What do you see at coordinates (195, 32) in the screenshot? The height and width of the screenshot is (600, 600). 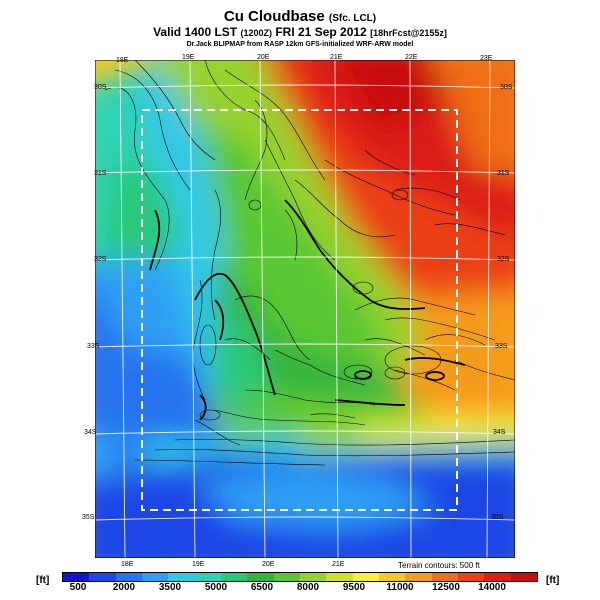 I see `valid-label: Valid 1400 LST` at bounding box center [195, 32].